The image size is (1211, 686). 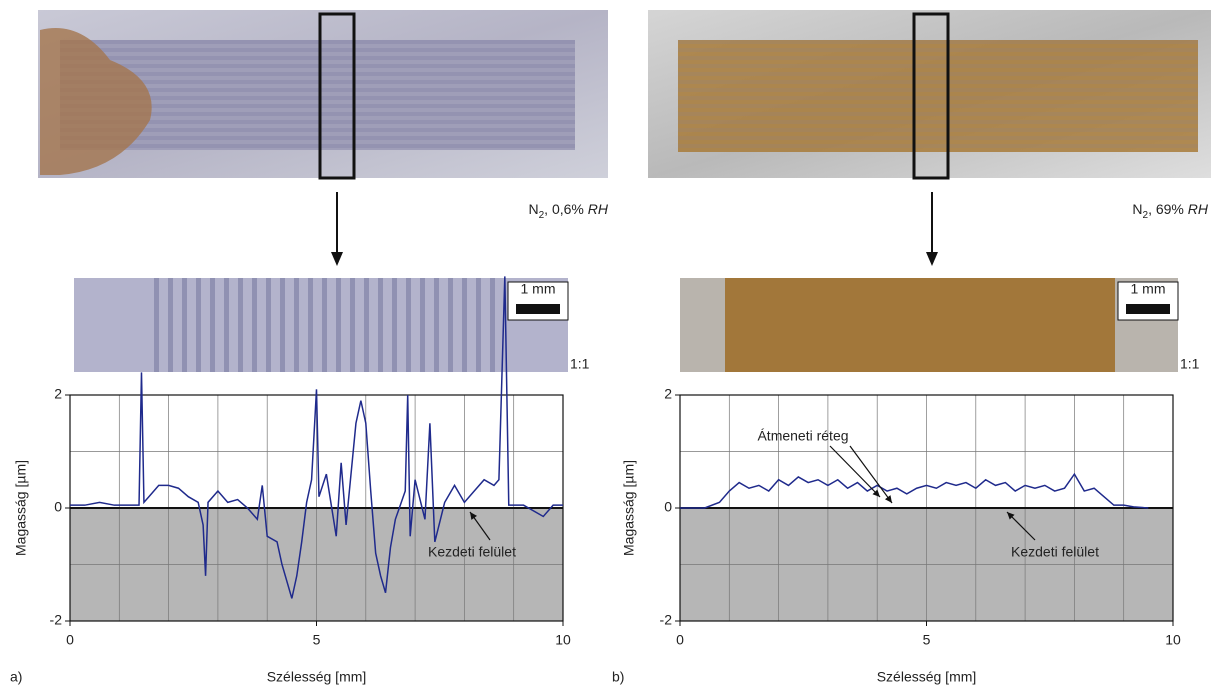 What do you see at coordinates (618, 677) in the screenshot?
I see `panel-label: b)` at bounding box center [618, 677].